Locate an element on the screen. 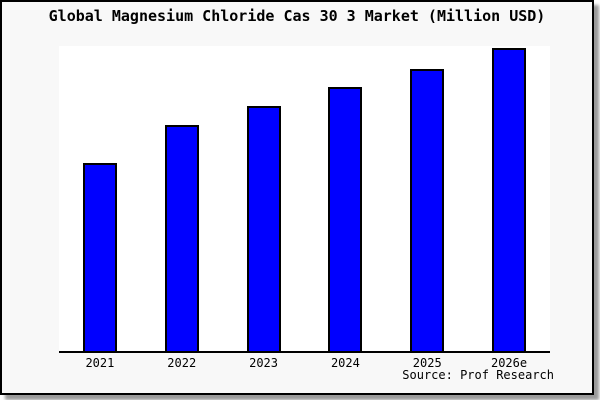 This screenshot has height=400, width=600. bar-slot-2023 is located at coordinates (264, 198).